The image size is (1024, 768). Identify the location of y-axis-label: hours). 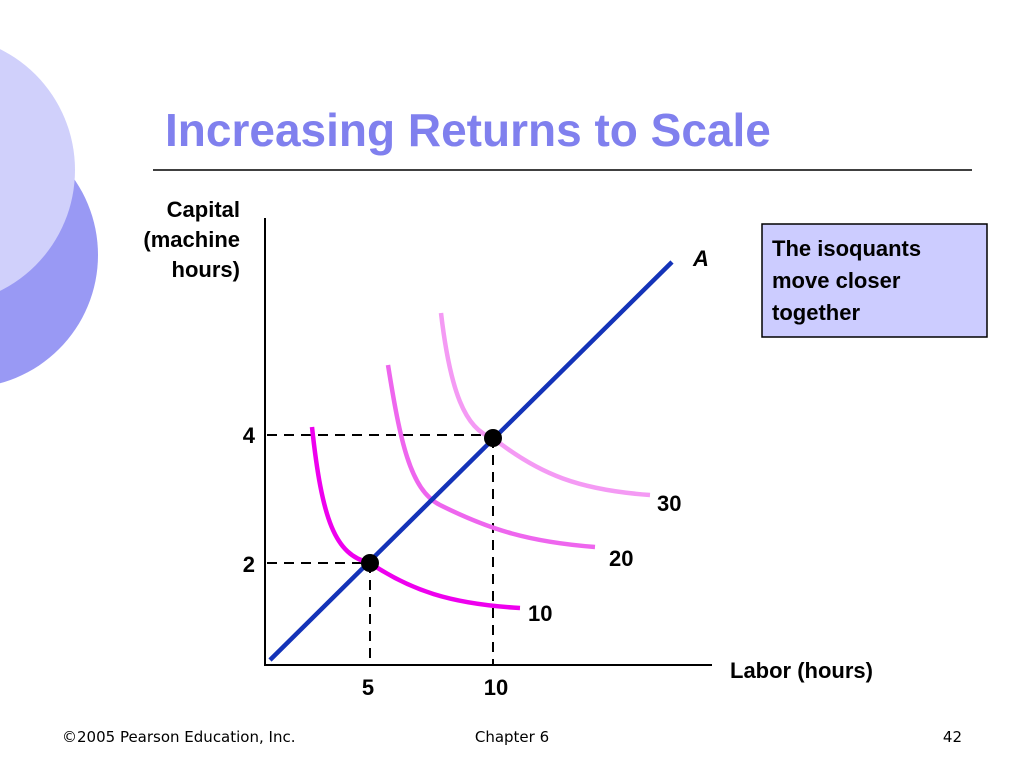
(206, 269).